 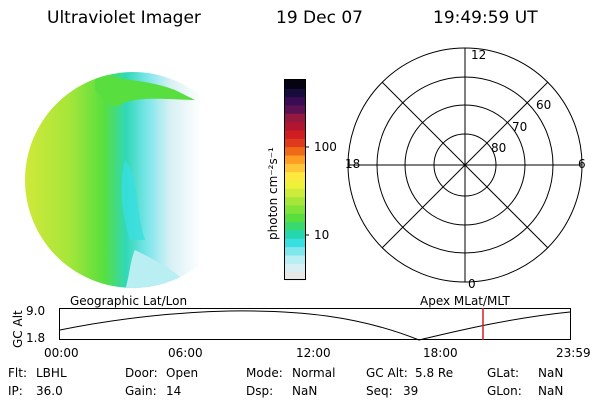 What do you see at coordinates (499, 148) in the screenshot?
I see `lat-label-80: 80` at bounding box center [499, 148].